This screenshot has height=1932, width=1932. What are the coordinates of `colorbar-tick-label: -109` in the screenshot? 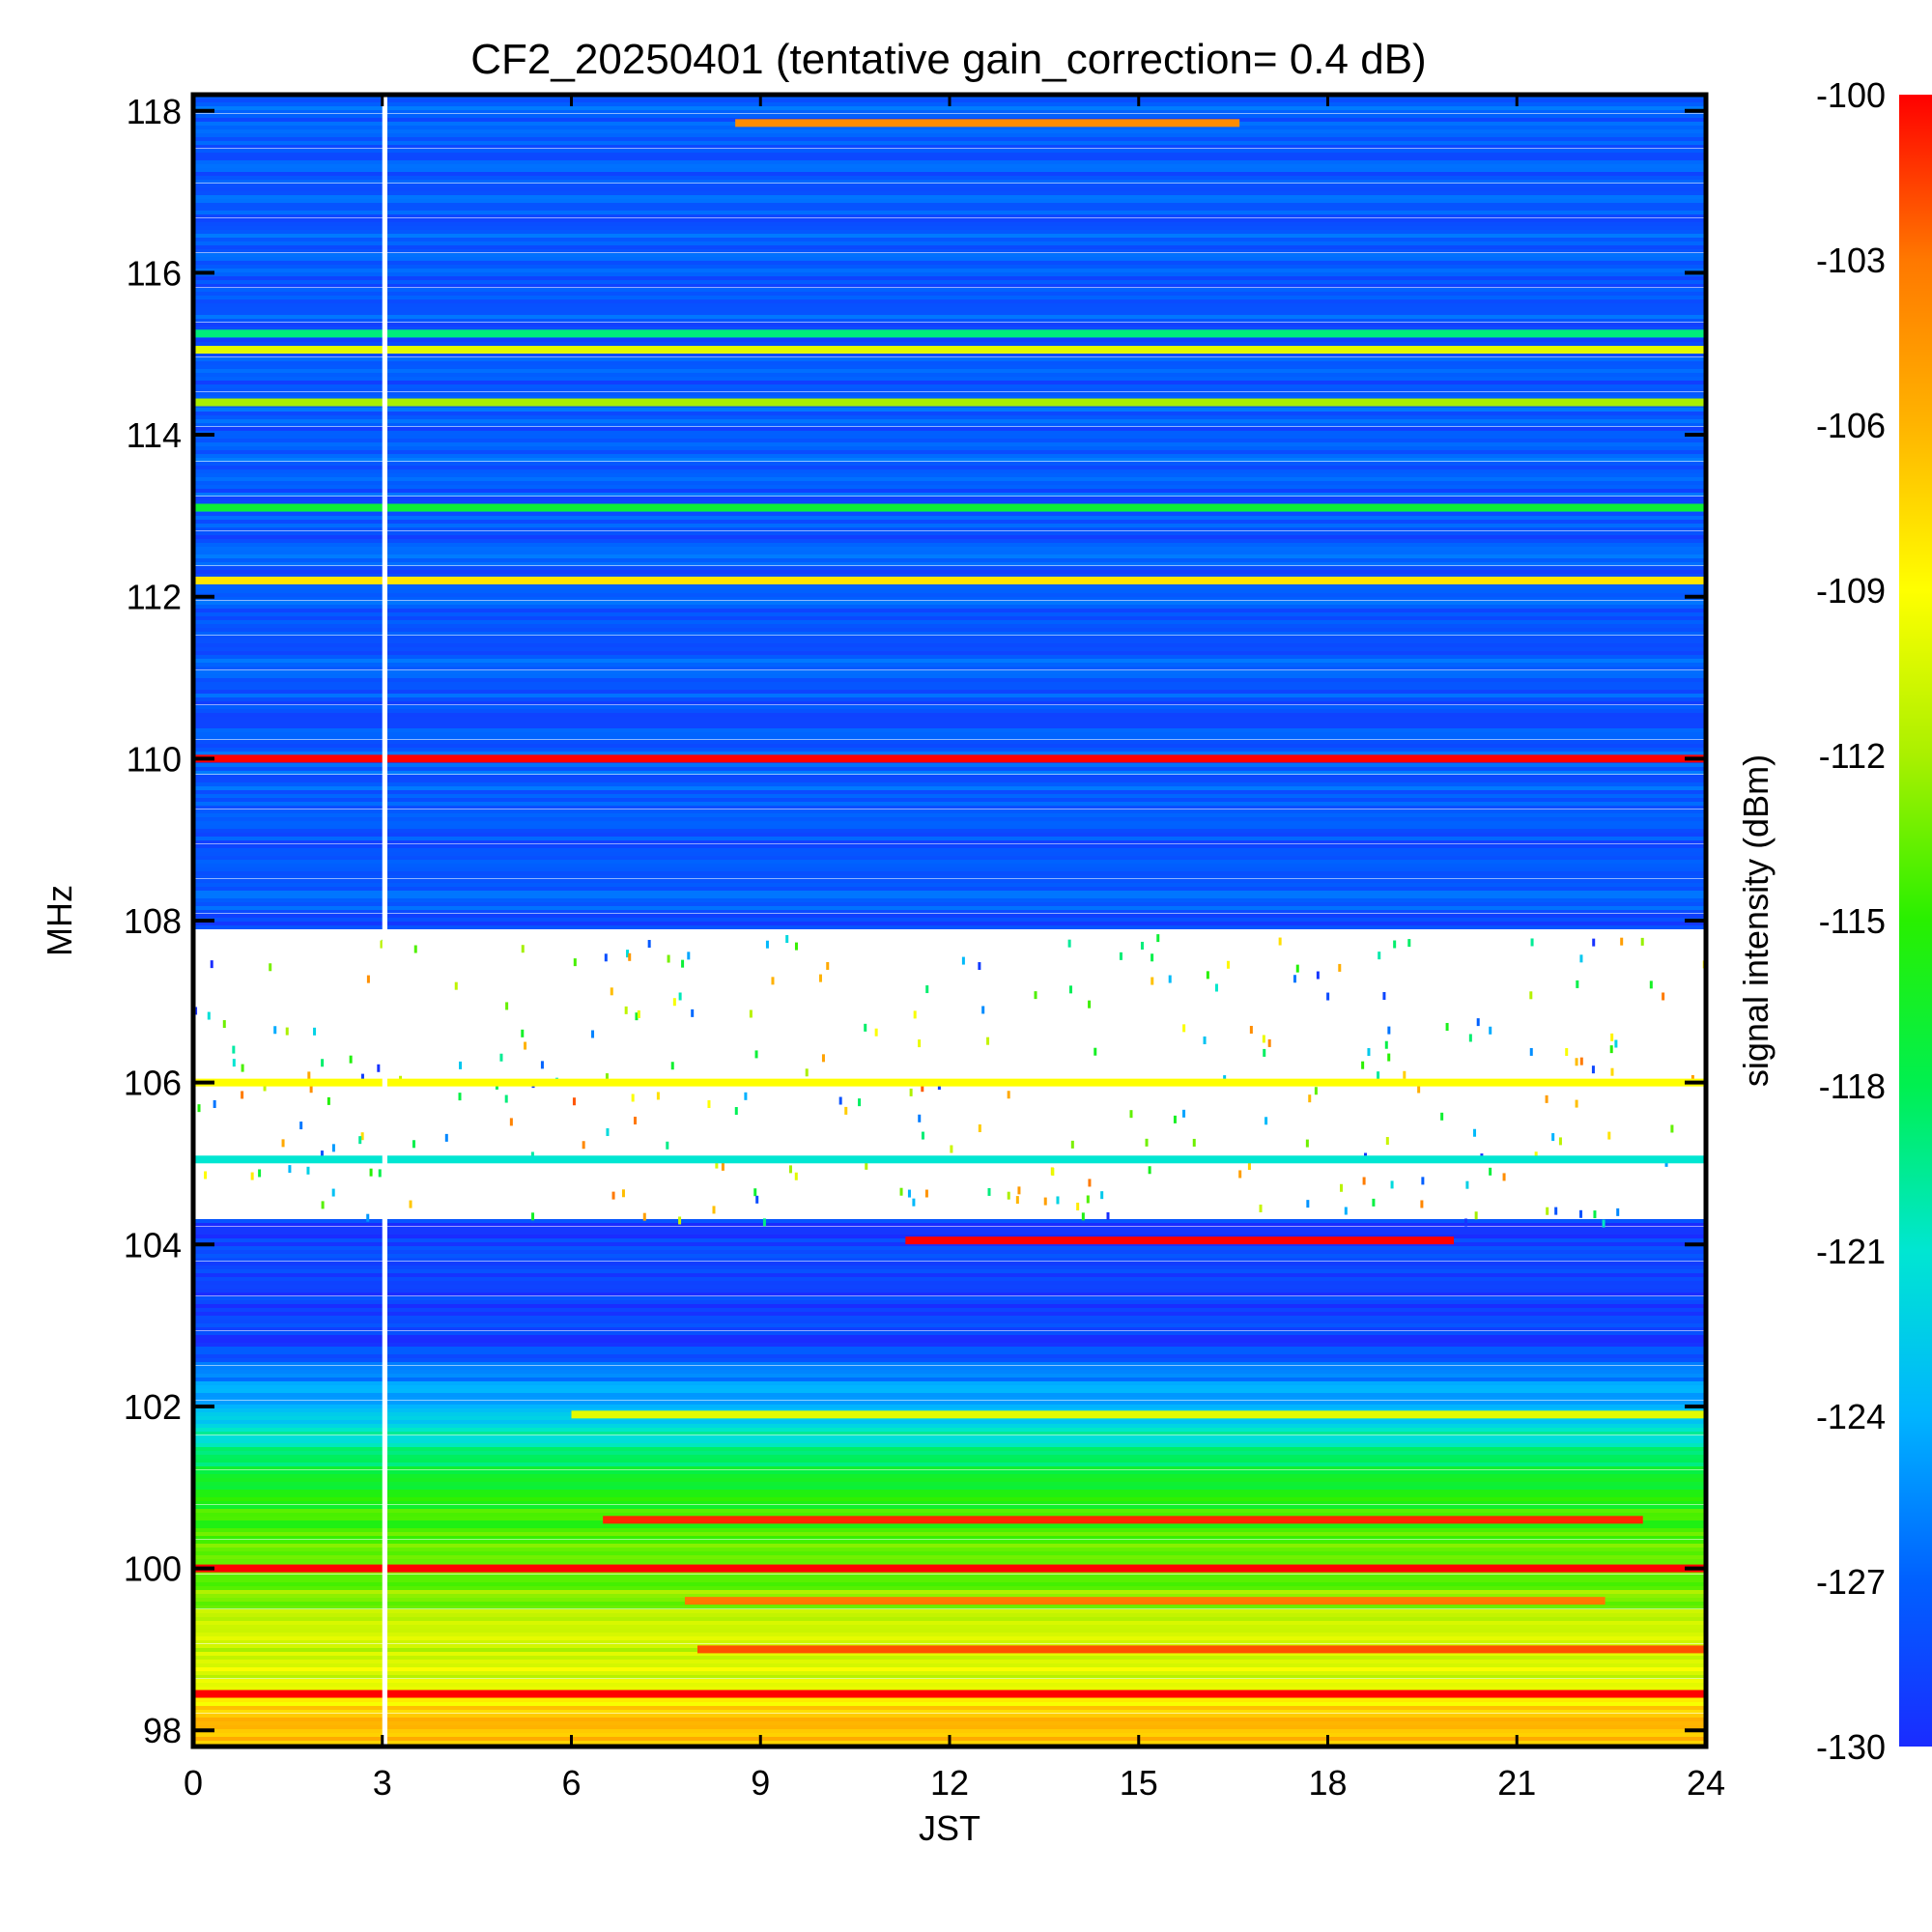 It's located at (1851, 591).